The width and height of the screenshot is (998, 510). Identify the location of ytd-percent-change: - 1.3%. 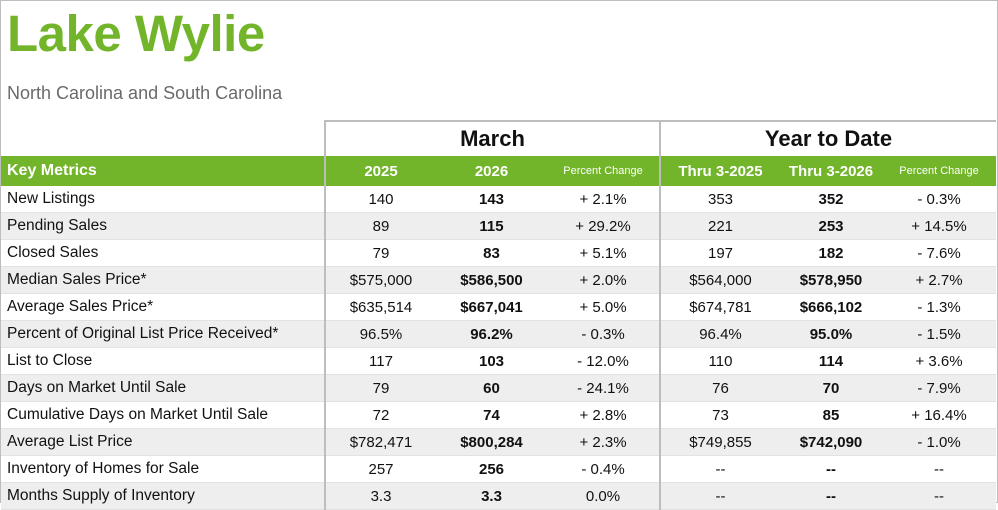
(939, 307).